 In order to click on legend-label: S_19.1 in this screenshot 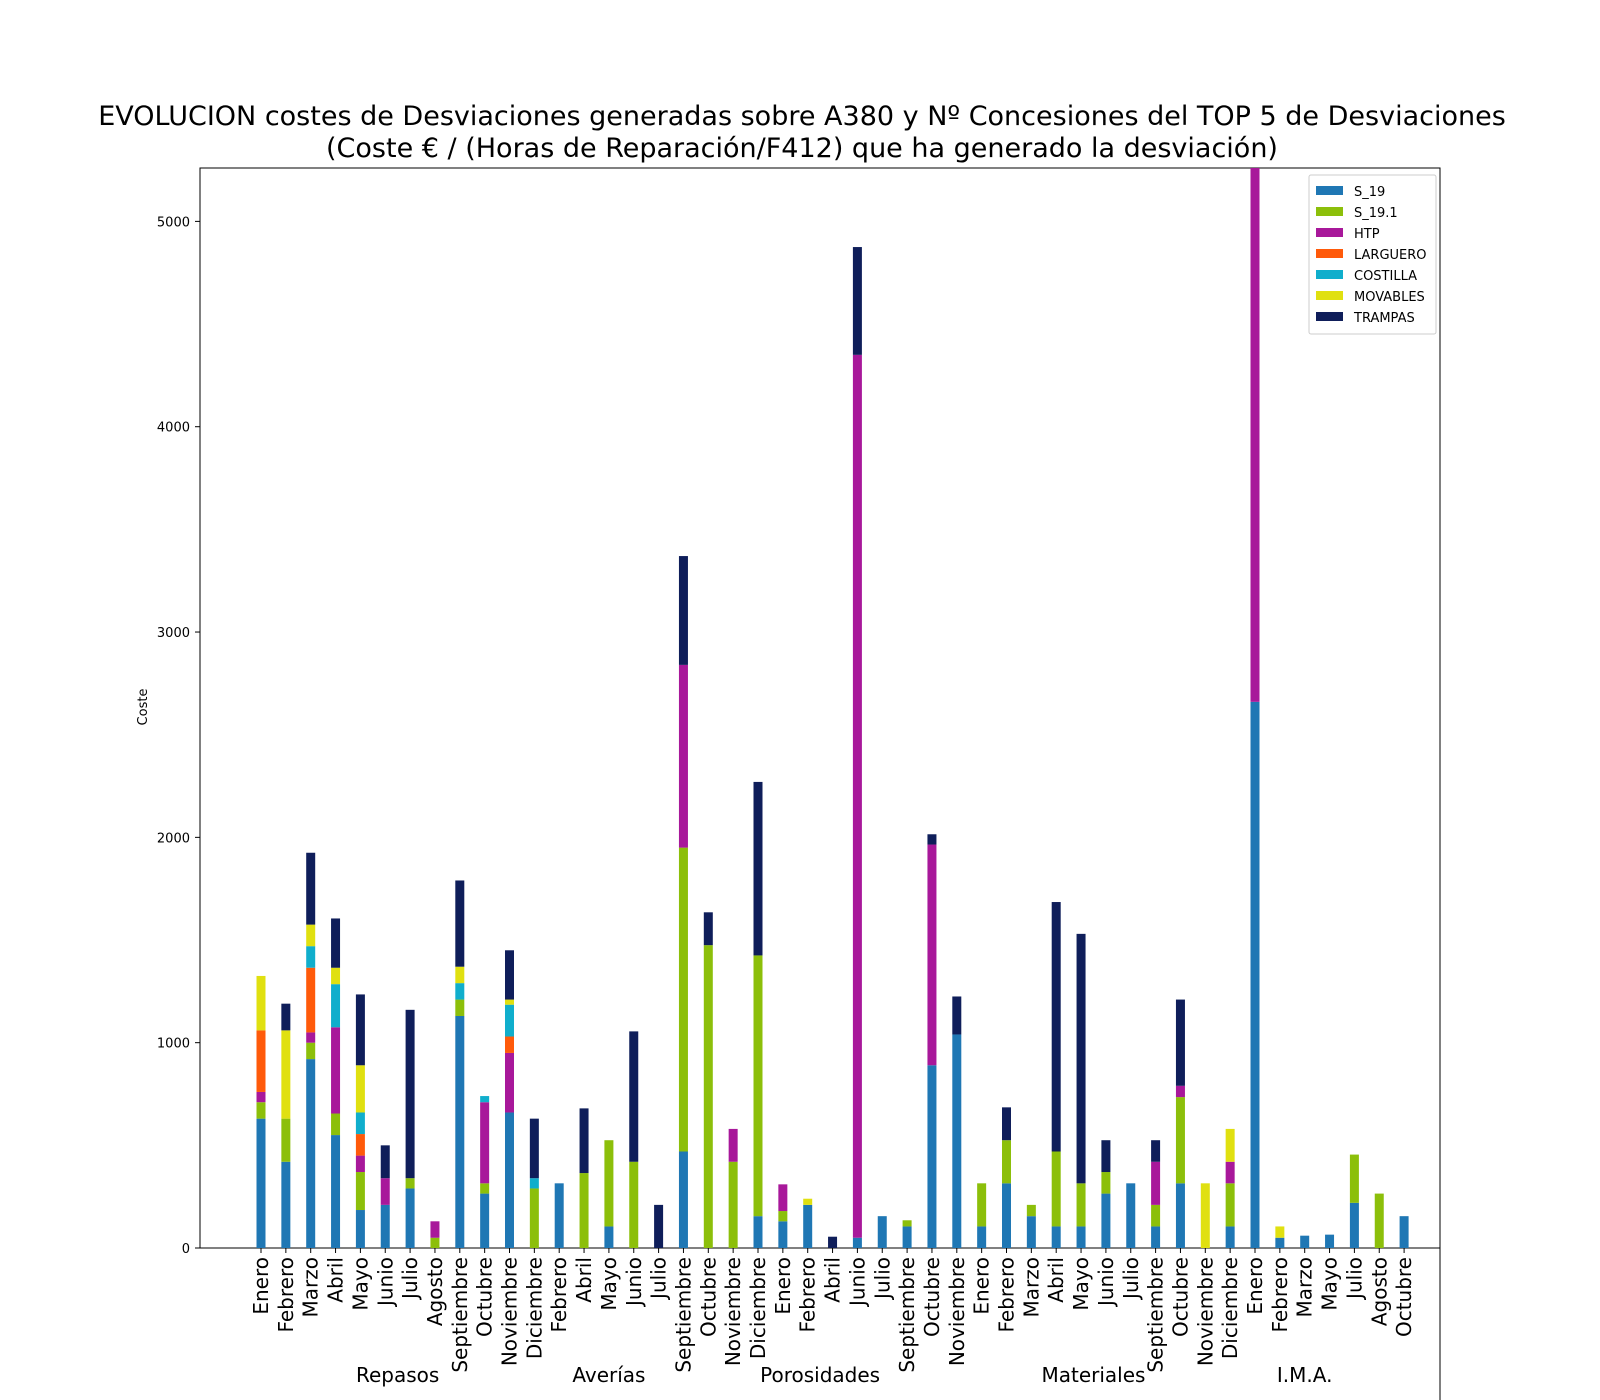, I will do `click(1376, 213)`.